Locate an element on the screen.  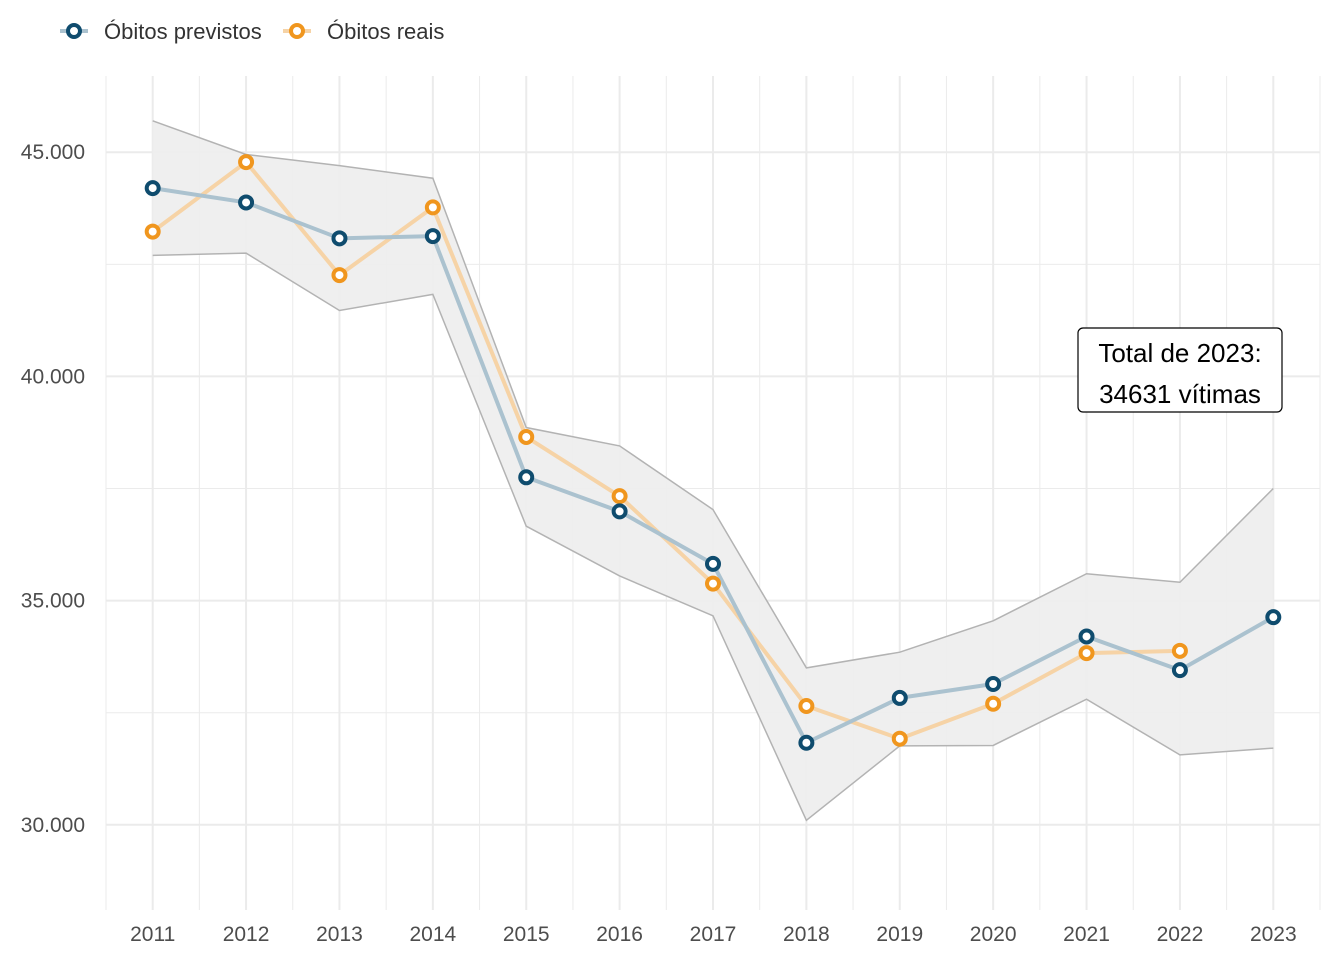
x-tick-label: 2012 is located at coordinates (246, 934).